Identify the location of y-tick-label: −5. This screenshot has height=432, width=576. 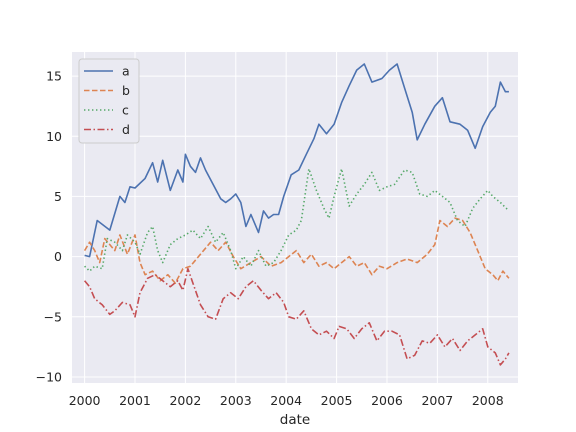
(53, 316).